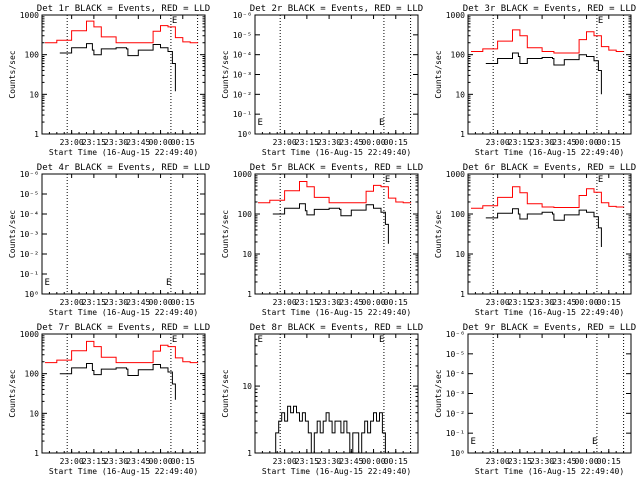 Image resolution: width=640 pixels, height=480 pixels. I want to click on y-tick-label: 10⁻¹, so click(455, 433).